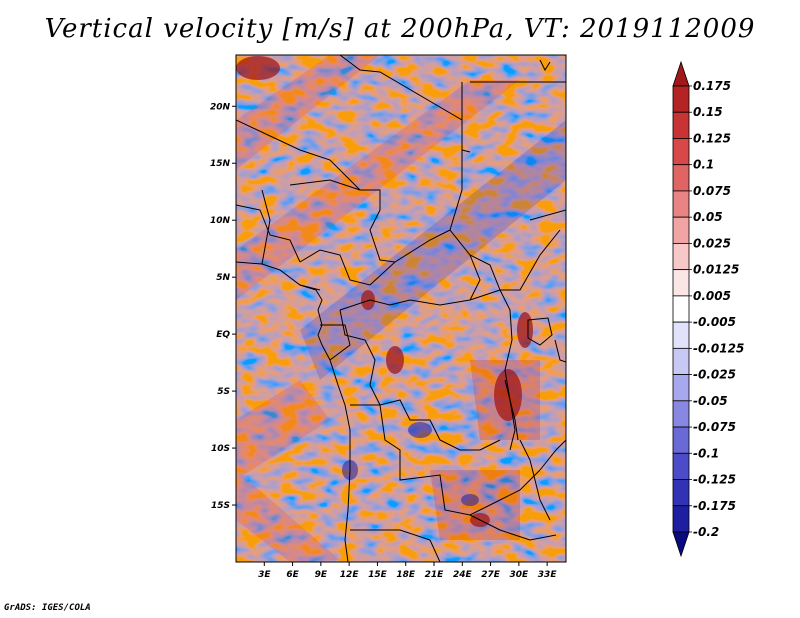 The width and height of the screenshot is (800, 618). What do you see at coordinates (220, 107) in the screenshot?
I see `lat-tick-label: 20N` at bounding box center [220, 107].